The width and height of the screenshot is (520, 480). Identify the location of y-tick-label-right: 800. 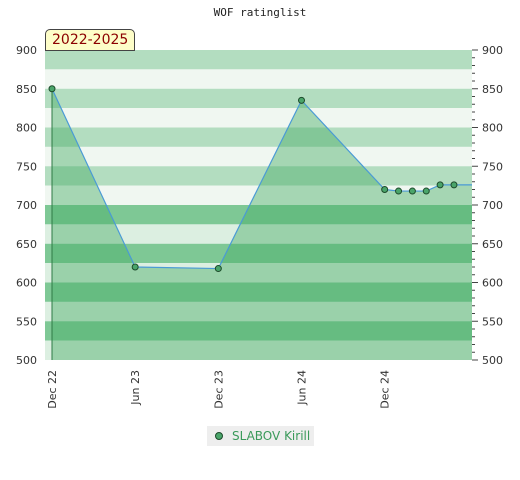
(492, 128).